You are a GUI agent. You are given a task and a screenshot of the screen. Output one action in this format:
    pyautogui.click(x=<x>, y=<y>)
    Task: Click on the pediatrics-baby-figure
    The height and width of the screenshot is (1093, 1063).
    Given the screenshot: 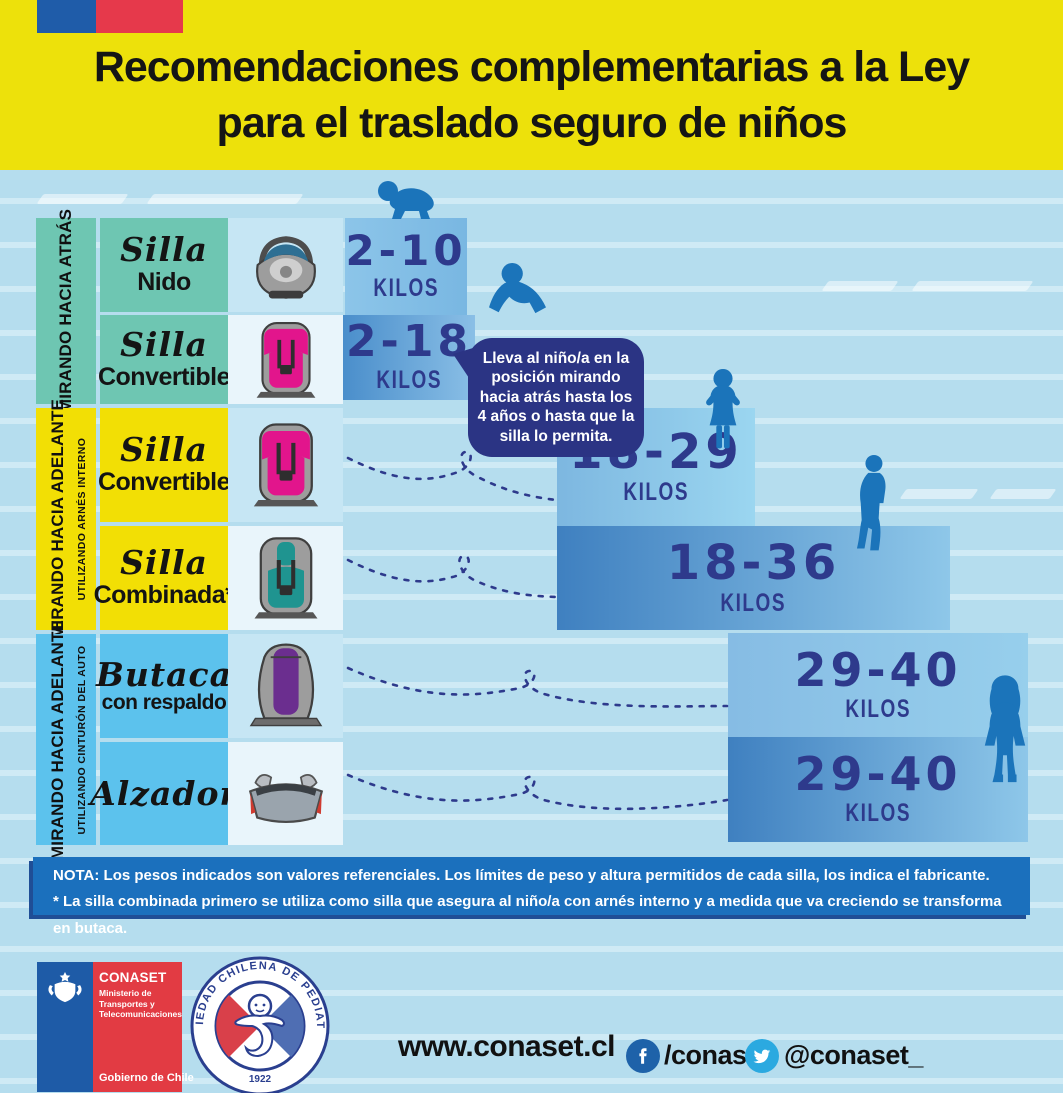 What is the action you would take?
    pyautogui.click(x=259, y=1025)
    